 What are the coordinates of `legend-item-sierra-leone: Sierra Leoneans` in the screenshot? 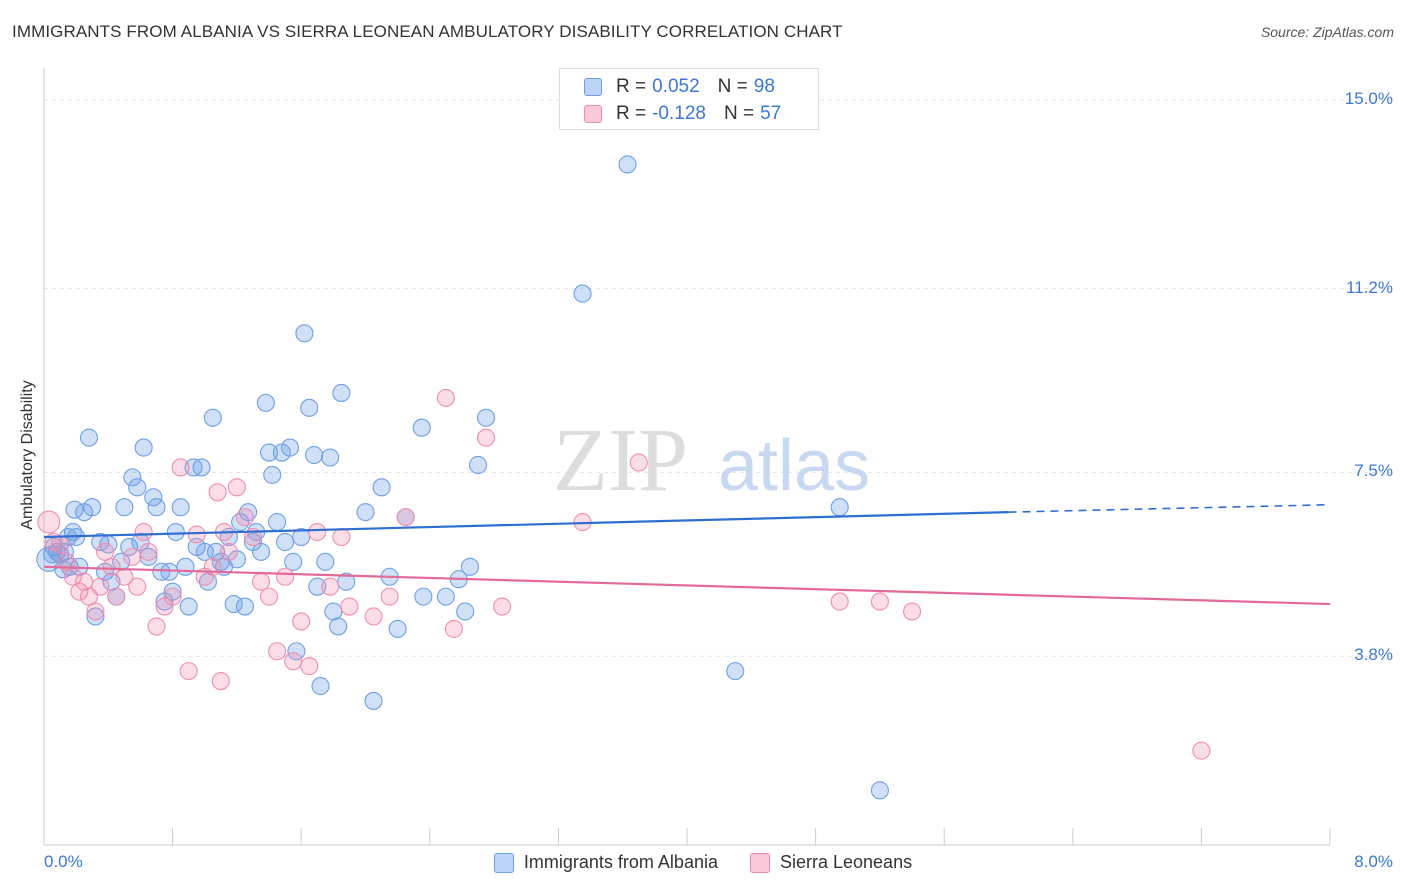 It's located at (831, 862).